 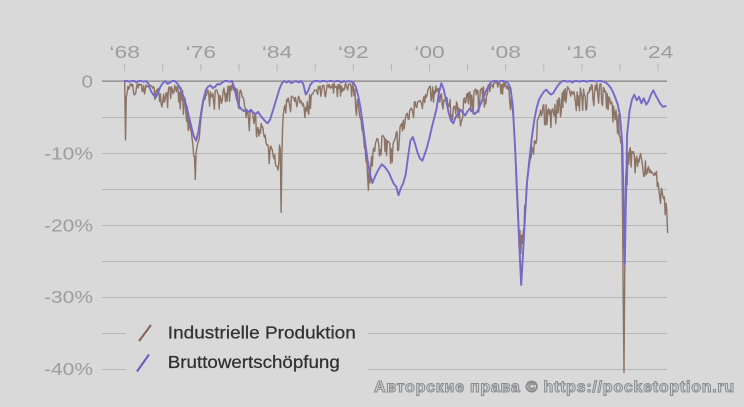 What do you see at coordinates (201, 52) in the screenshot?
I see `svg-text: ‘76` at bounding box center [201, 52].